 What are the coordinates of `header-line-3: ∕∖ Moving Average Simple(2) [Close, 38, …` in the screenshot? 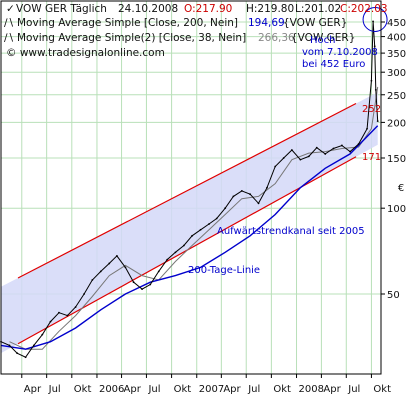 It's located at (179, 38).